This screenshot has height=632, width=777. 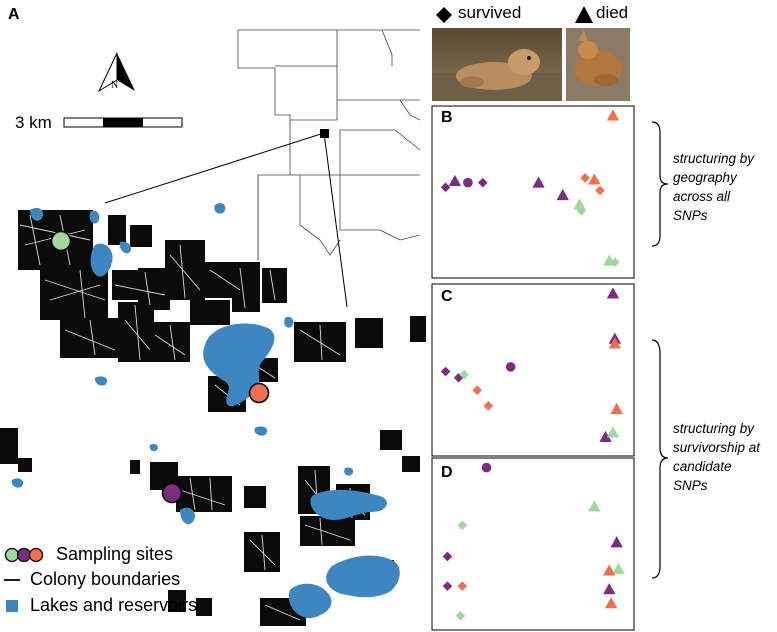 What do you see at coordinates (468, 182) in the screenshot?
I see `point-b-purple-circle` at bounding box center [468, 182].